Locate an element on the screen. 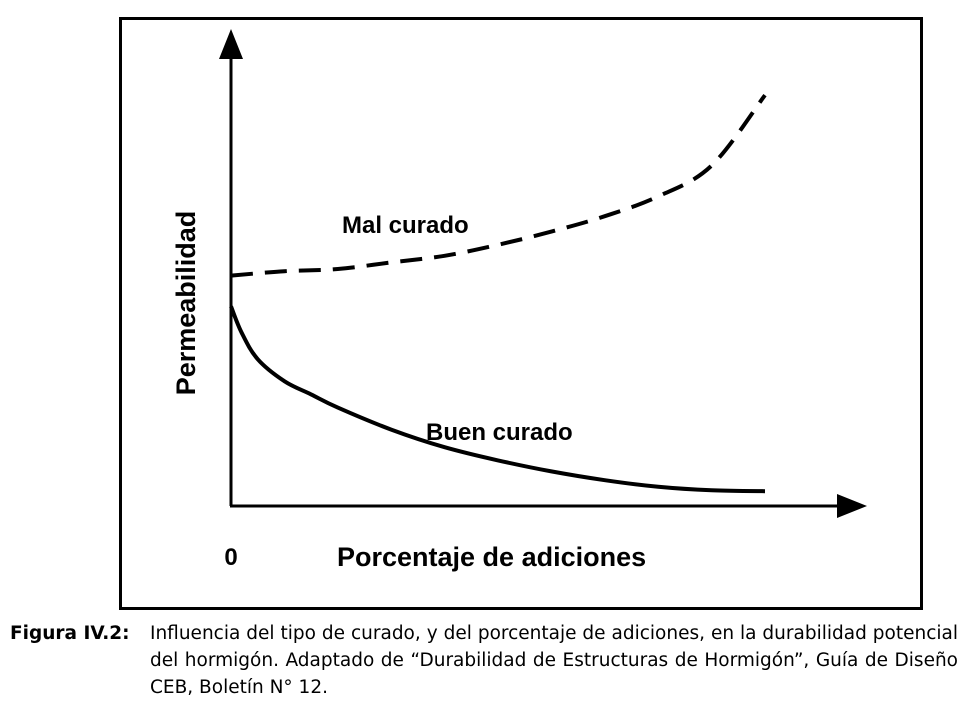 The height and width of the screenshot is (716, 977). series-label-buen-curado: Buen curado is located at coordinates (499, 432).